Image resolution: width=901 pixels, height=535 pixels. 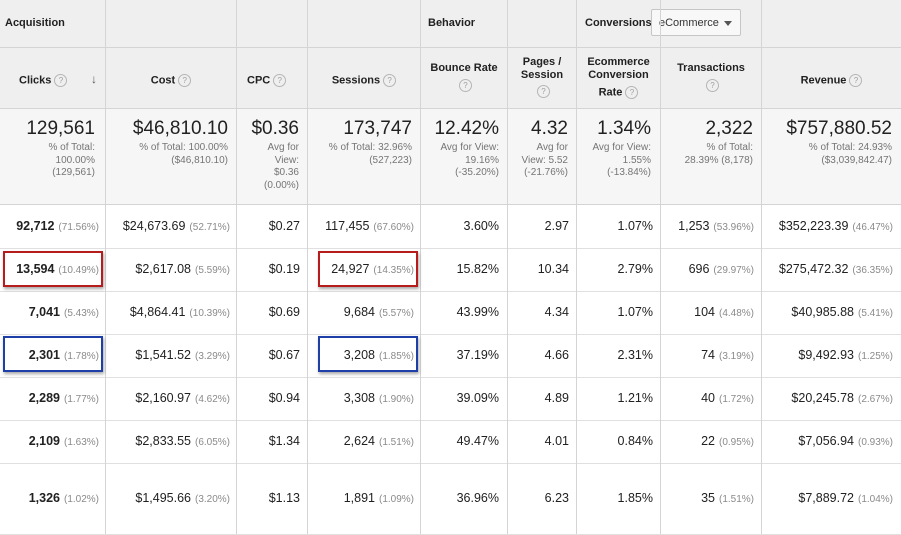 I want to click on cell-bounce-value: 3.60%, so click(x=481, y=225).